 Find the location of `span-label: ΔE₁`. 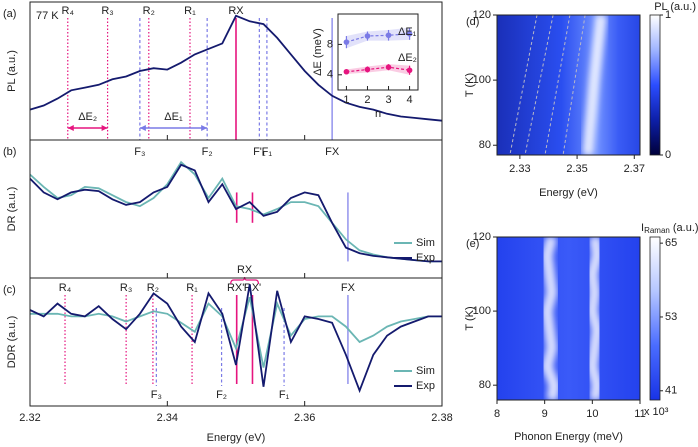

span-label: ΔE₁ is located at coordinates (173, 117).